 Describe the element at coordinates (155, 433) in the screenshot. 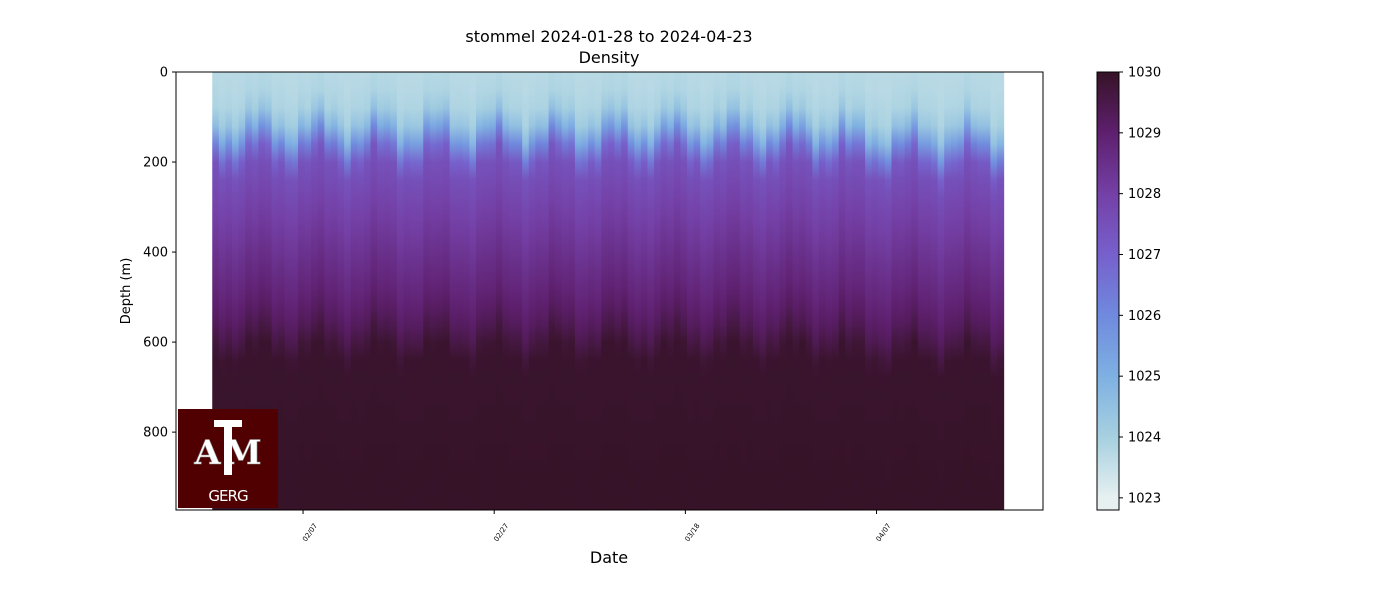

I see `y-tick-label: 800` at that location.